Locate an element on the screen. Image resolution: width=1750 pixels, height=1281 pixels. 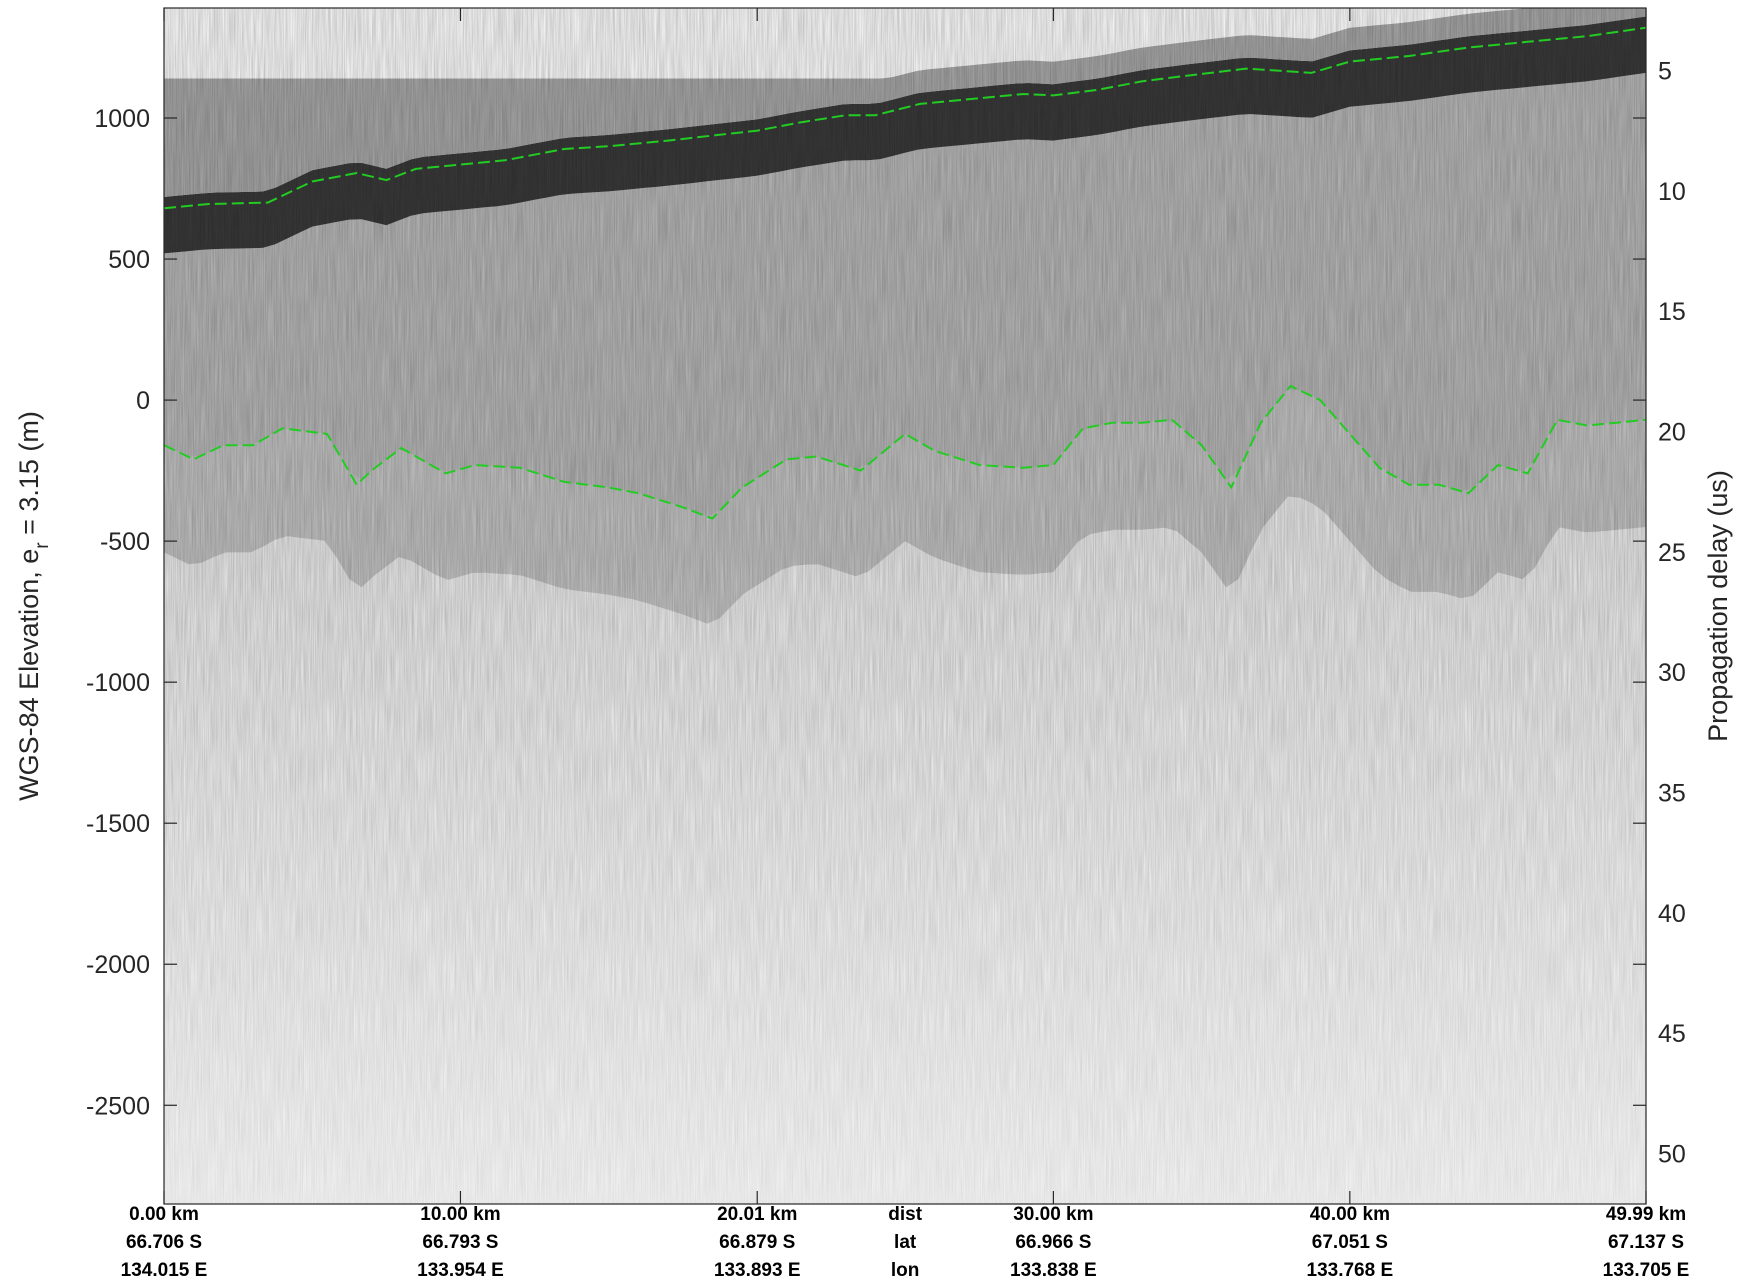
x-lat-label: 66.706 S is located at coordinates (164, 1242).